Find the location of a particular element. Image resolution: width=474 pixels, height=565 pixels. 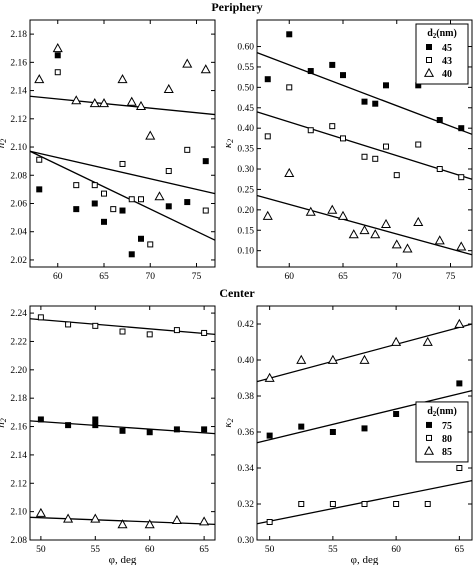

y-tick-label: 2.22 is located at coordinates (18, 342).